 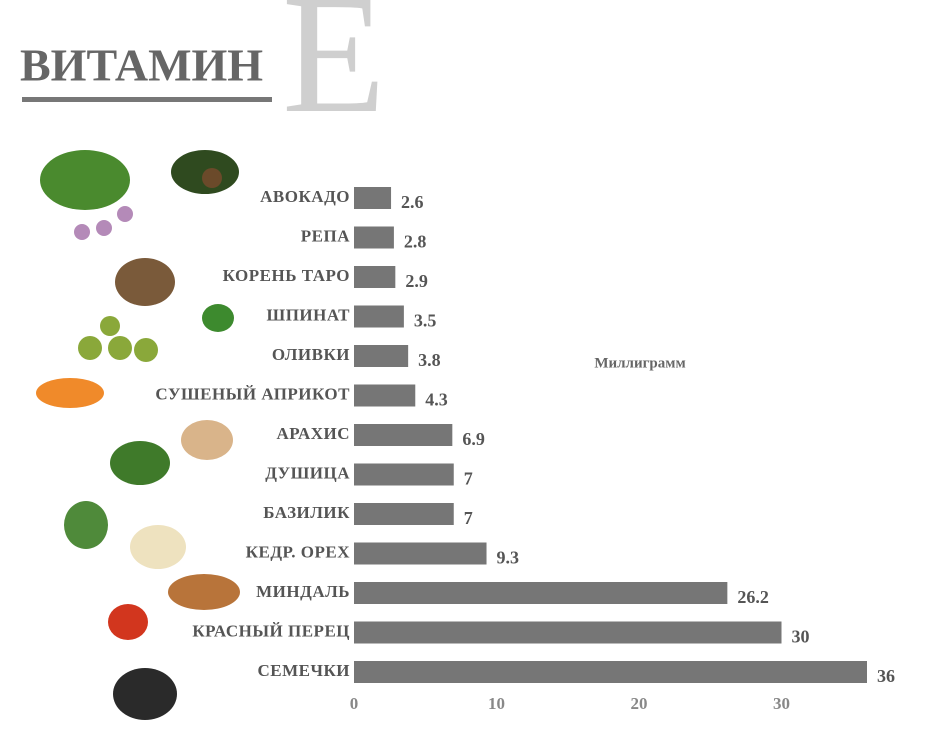 I want to click on category-label: СЕМЕЧКИ, so click(x=303, y=670).